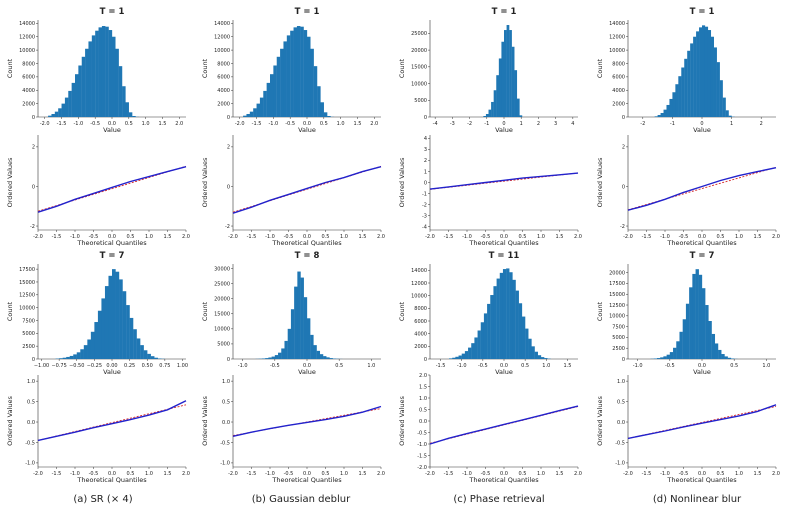 Image resolution: width=793 pixels, height=515 pixels. What do you see at coordinates (164, 366) in the screenshot?
I see `x-tick-label: 0.75` at bounding box center [164, 366].